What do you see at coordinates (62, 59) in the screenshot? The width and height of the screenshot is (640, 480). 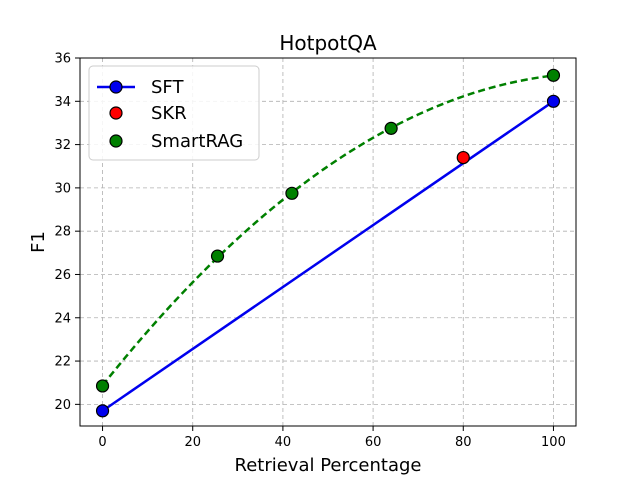 I see `y-tick-label: 36` at bounding box center [62, 59].